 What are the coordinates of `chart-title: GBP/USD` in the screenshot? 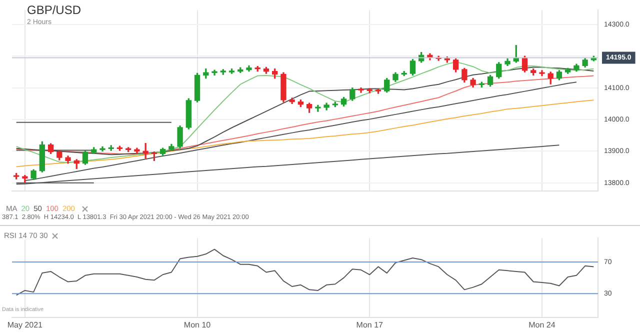 It's located at (54, 10).